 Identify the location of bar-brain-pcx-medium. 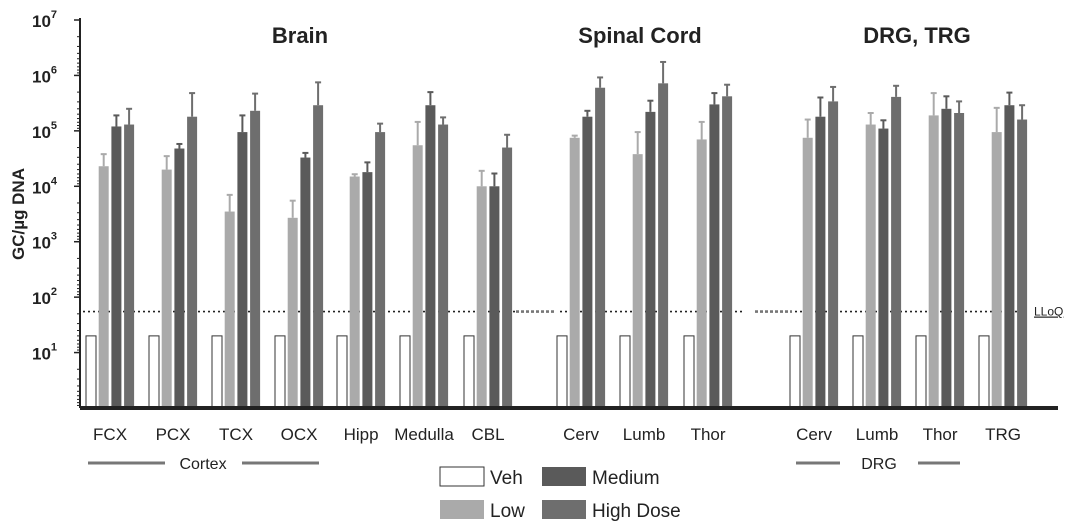
(179, 278).